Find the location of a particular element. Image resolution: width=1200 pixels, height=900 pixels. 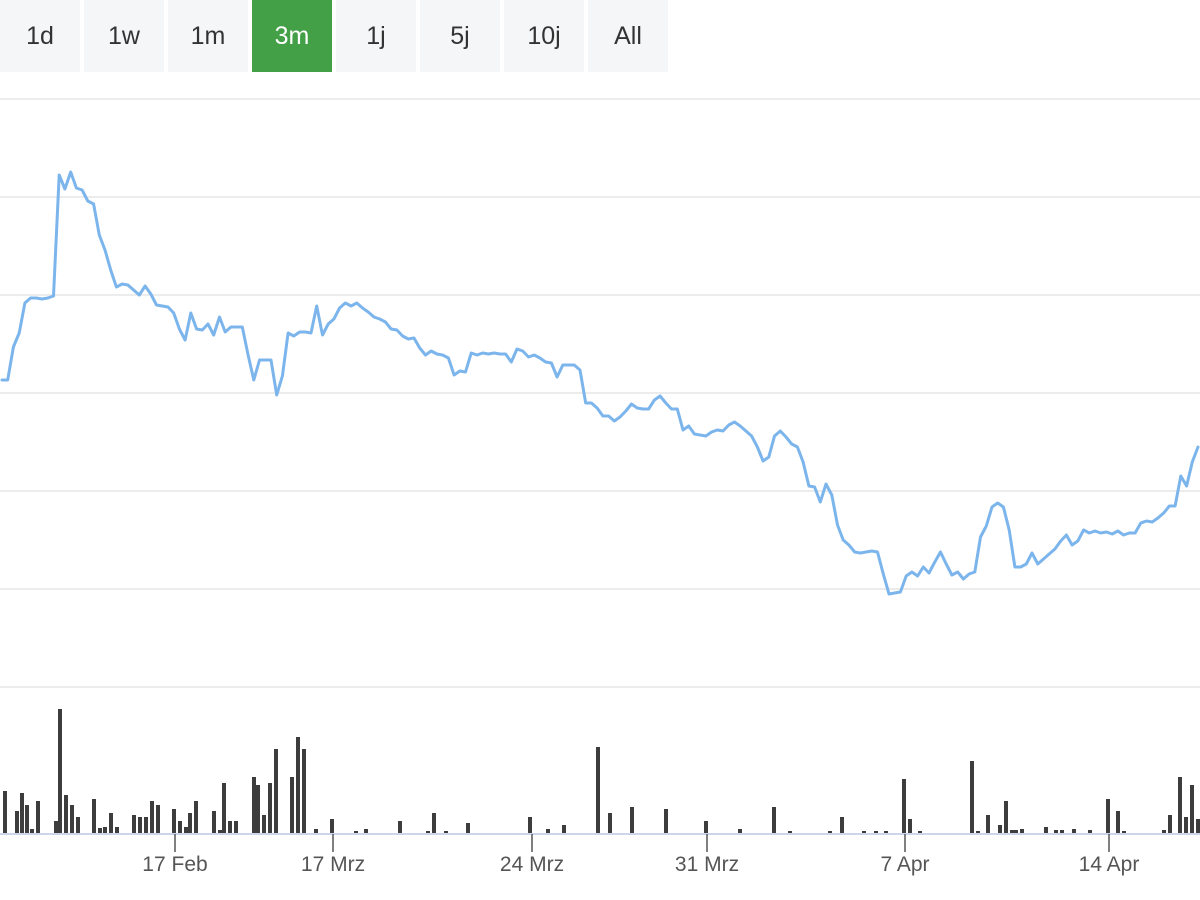

range-button-1j: 1j is located at coordinates (376, 36).